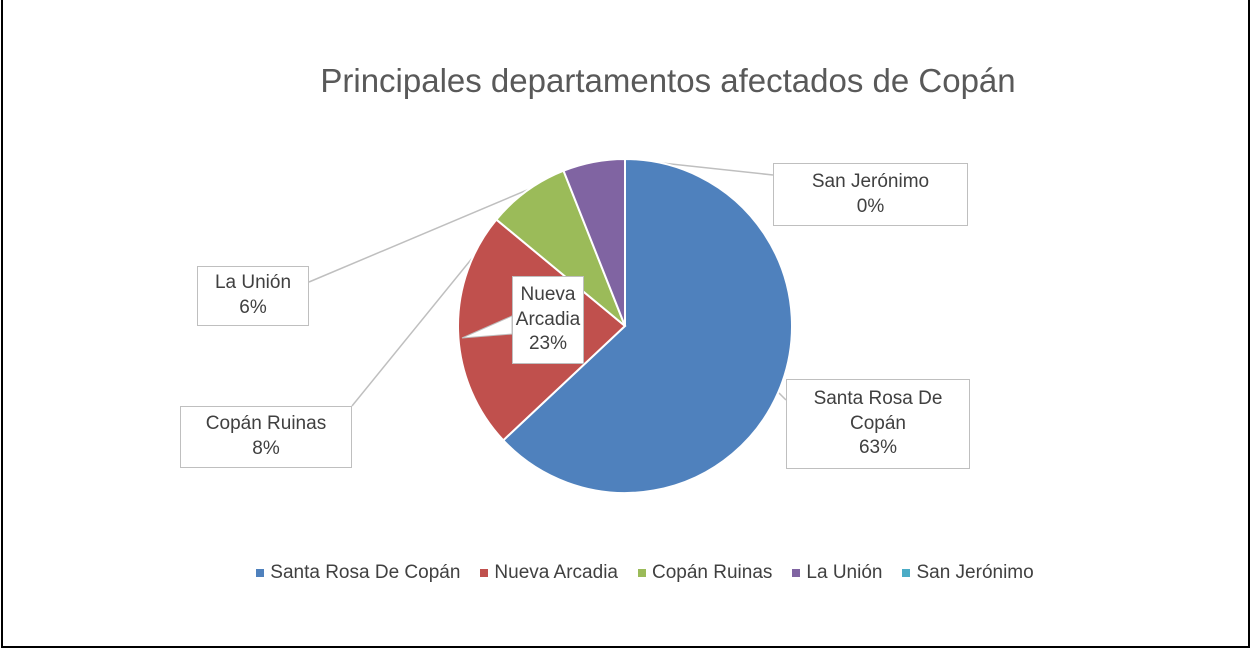 The width and height of the screenshot is (1252, 650). What do you see at coordinates (870, 206) in the screenshot?
I see `data-label-value: 0%` at bounding box center [870, 206].